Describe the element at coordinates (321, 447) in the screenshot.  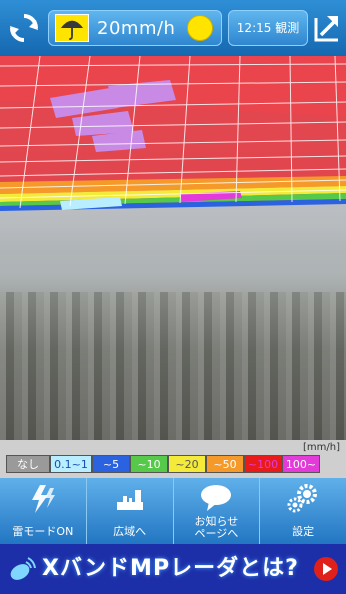
I see `legend-unit: [mm/h]` at that location.